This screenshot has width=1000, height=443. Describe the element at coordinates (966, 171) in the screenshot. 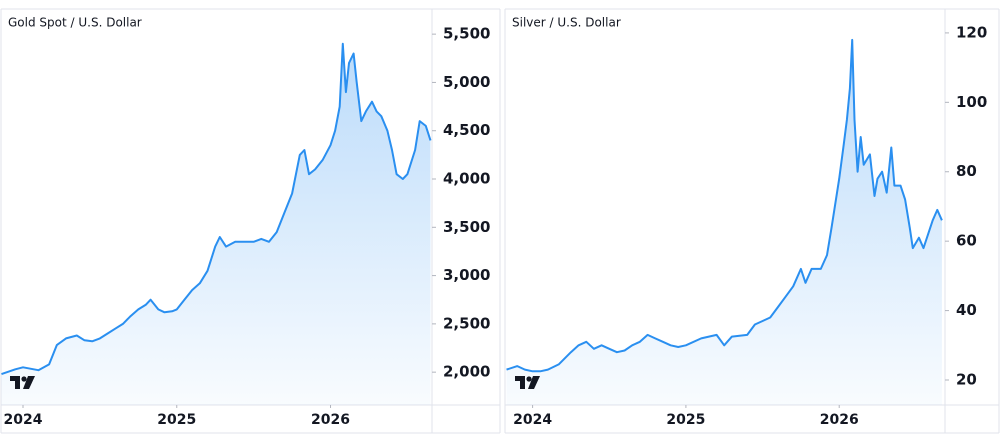

I see `y-tick-label: 80` at that location.